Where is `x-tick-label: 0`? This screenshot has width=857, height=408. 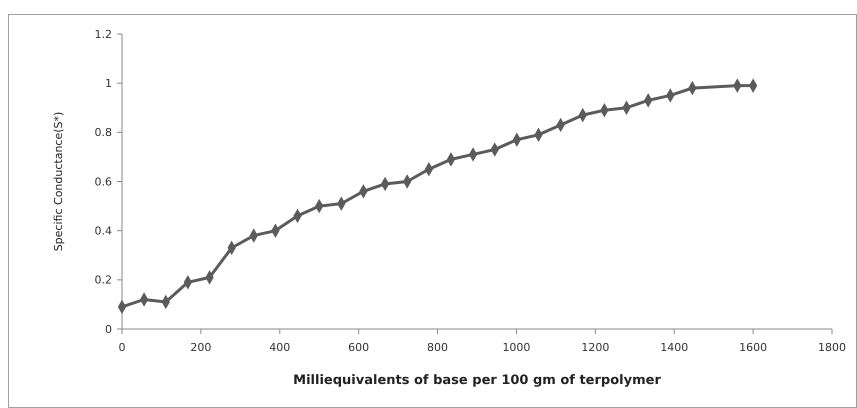 x-tick-label: 0 is located at coordinates (122, 347).